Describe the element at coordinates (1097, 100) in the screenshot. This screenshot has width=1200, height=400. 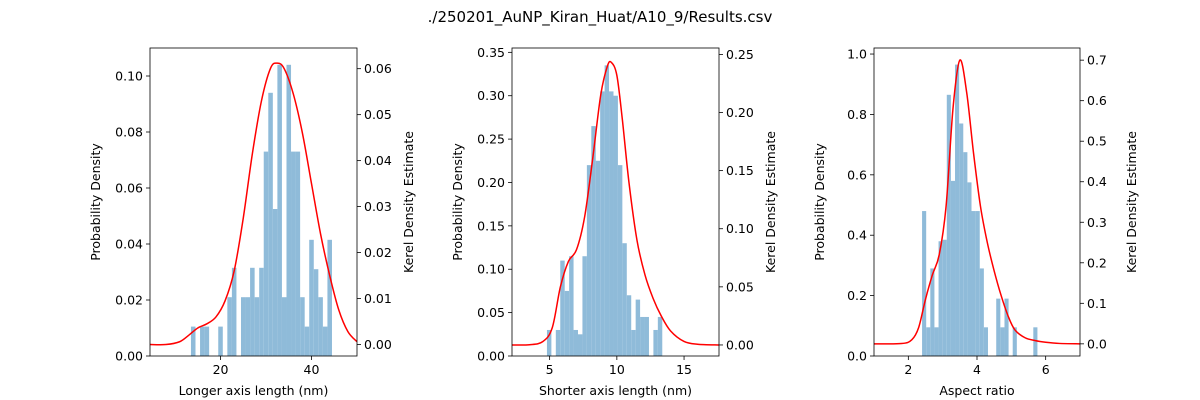
I see `y-tick-label-right: 0.6` at that location.